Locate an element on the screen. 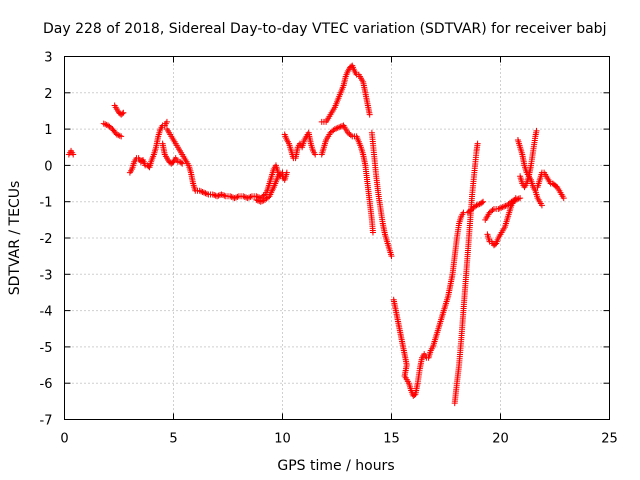 The image size is (640, 480). y-tick-label: 2 is located at coordinates (48, 94).